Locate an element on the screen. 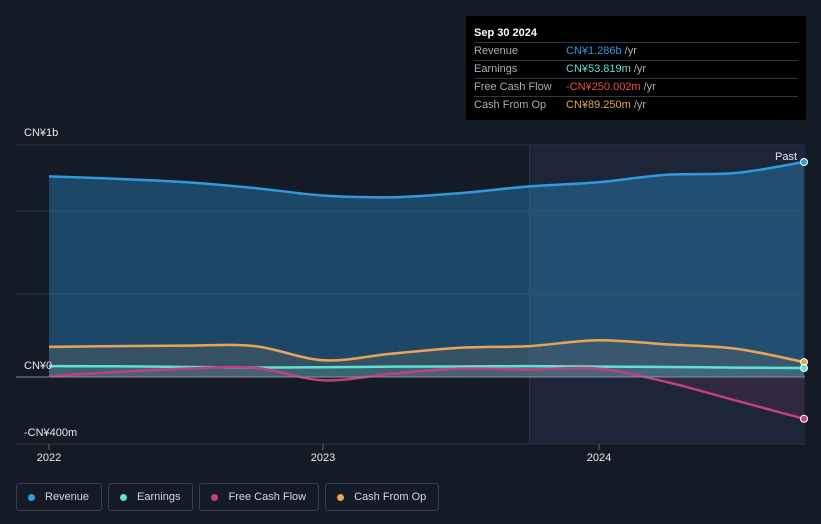  y-tick-label: CN¥1b is located at coordinates (41, 133).